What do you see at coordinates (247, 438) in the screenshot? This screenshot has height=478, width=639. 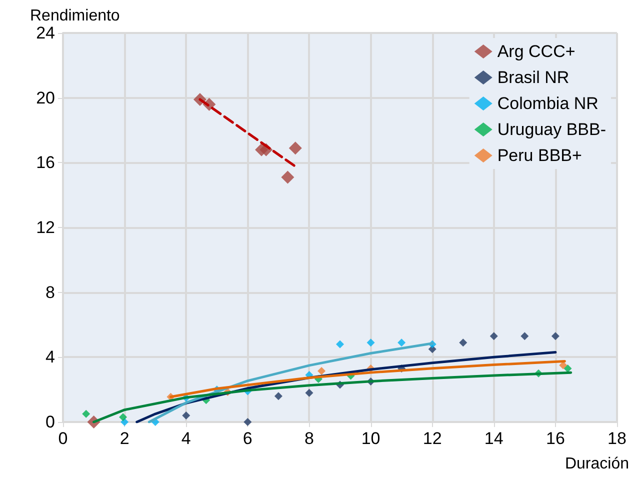 I see `x-tick-label: 6` at bounding box center [247, 438].